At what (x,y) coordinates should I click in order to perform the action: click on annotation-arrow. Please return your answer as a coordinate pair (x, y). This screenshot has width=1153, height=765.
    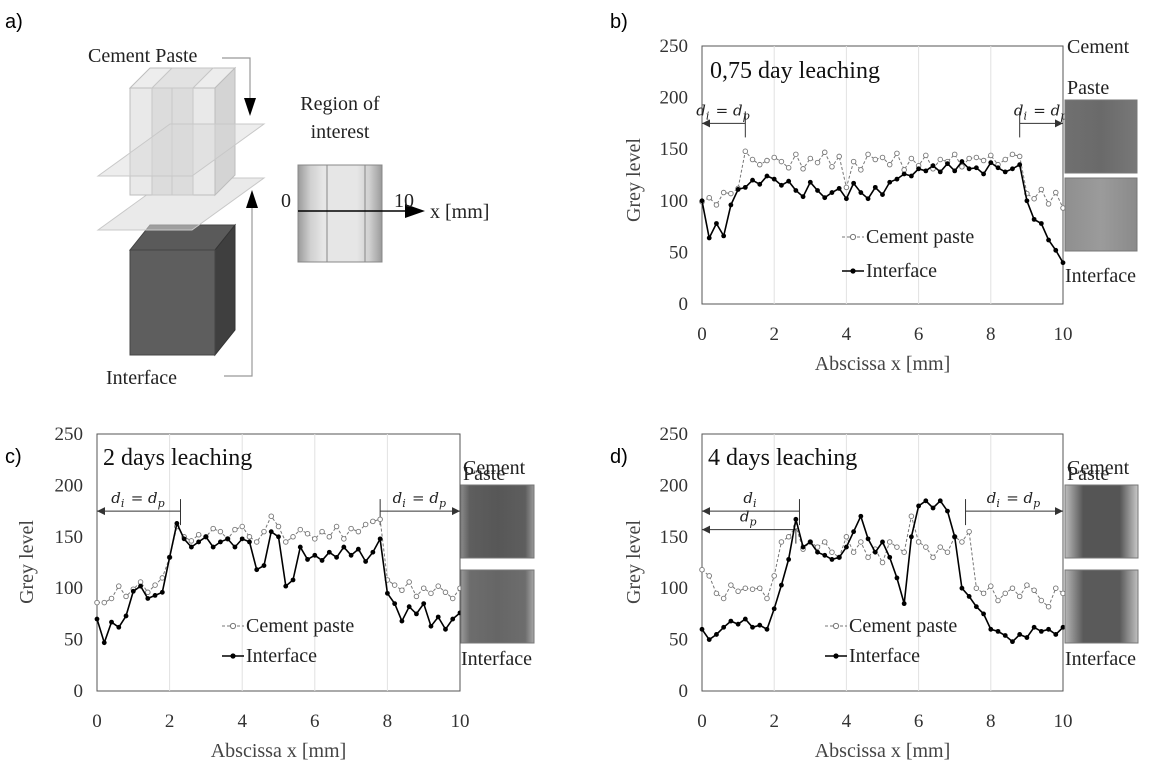
    Looking at the image, I should click on (1059, 123).